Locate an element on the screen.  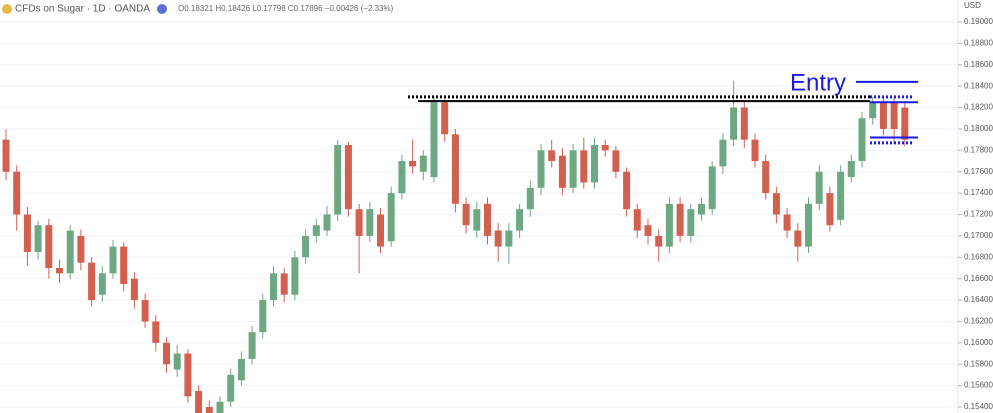
y-tick-label: 0.16600 is located at coordinates (978, 278).